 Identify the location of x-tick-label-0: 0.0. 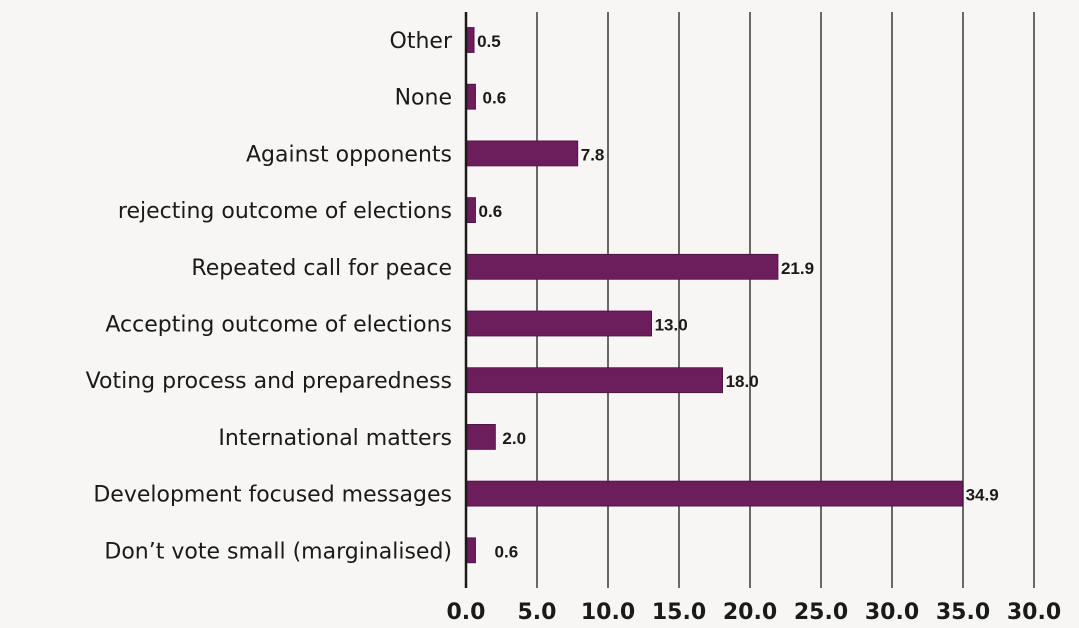
(466, 612).